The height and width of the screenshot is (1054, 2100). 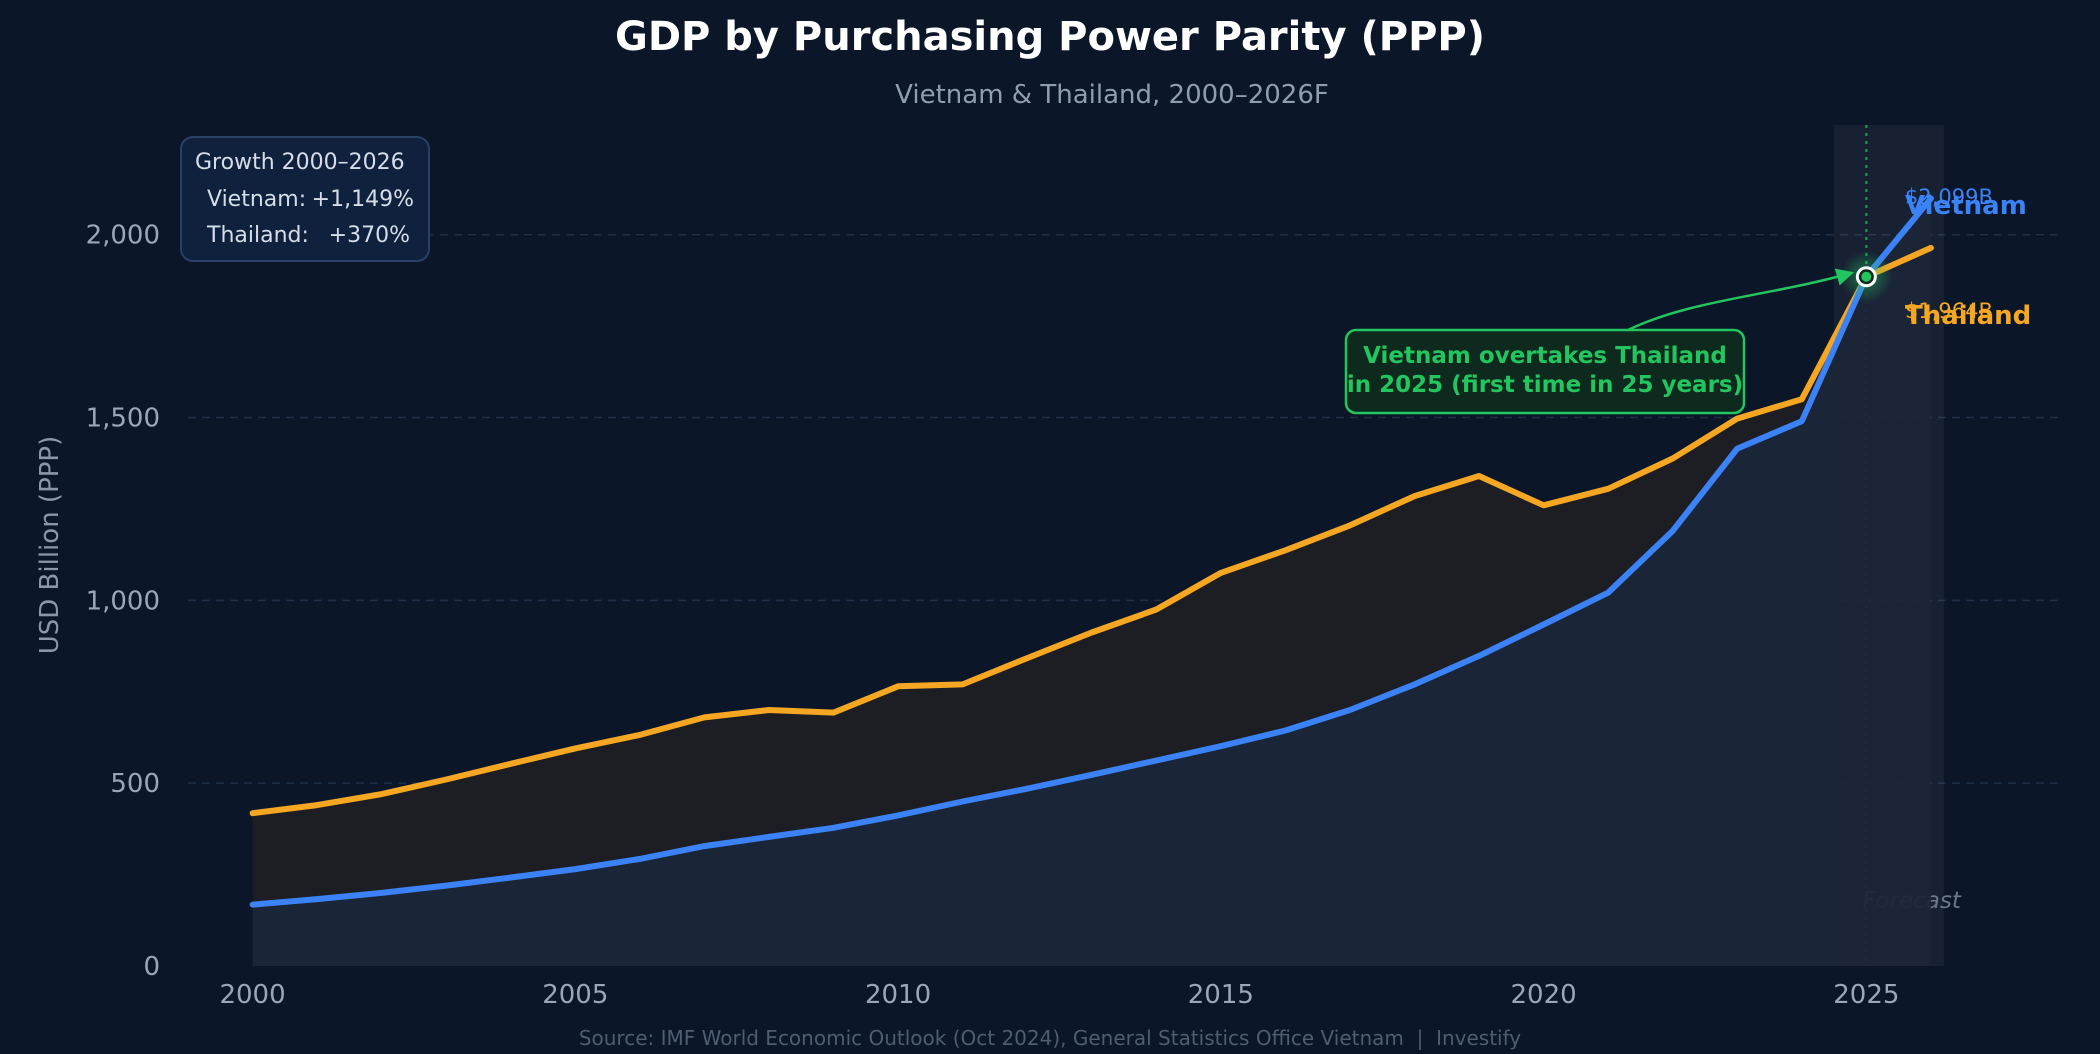 What do you see at coordinates (1949, 197) in the screenshot?
I see `series-end-value-vietnam: $2,099B` at bounding box center [1949, 197].